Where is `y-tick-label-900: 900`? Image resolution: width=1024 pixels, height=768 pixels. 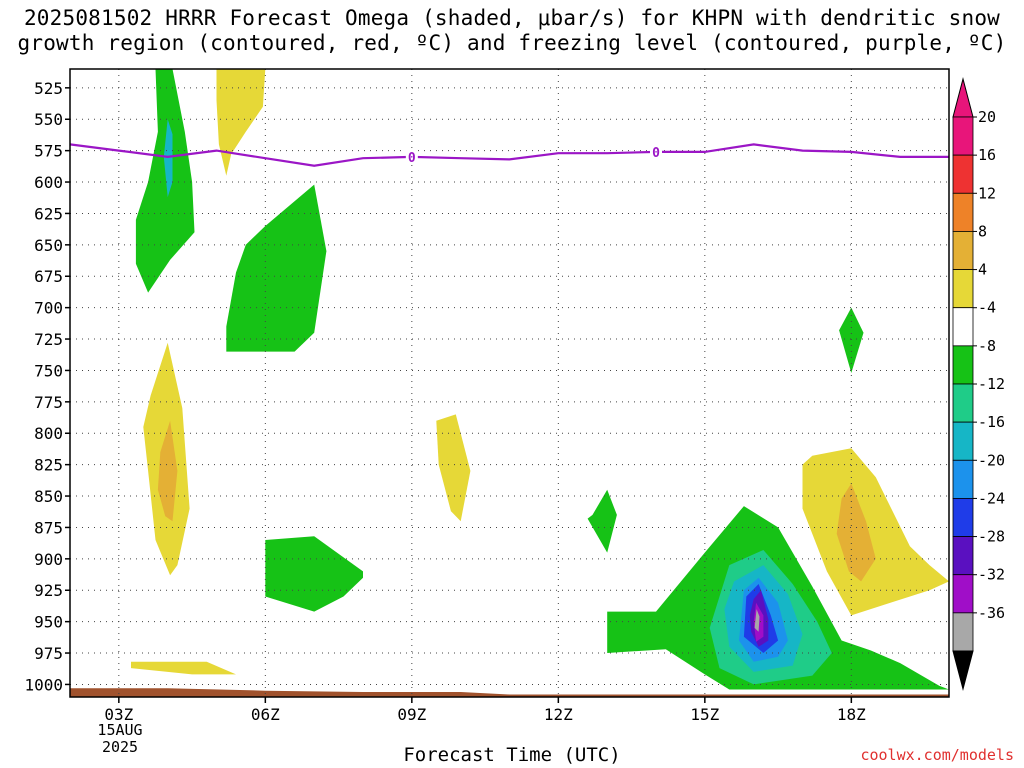
y-tick-label-900: 900 is located at coordinates (48, 559).